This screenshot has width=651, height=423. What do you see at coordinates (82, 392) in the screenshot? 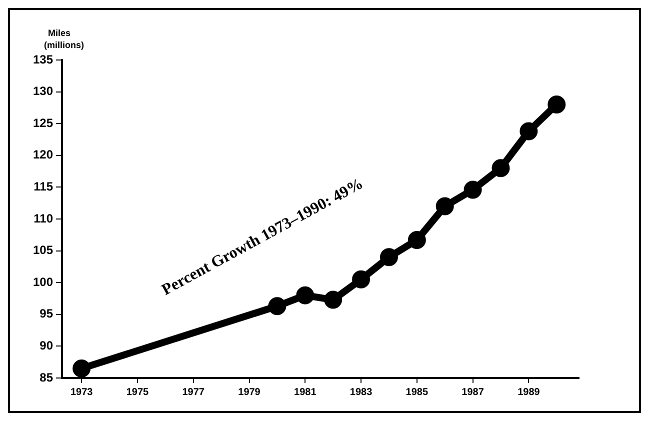
I see `x-tick-label: 1973` at bounding box center [82, 392].